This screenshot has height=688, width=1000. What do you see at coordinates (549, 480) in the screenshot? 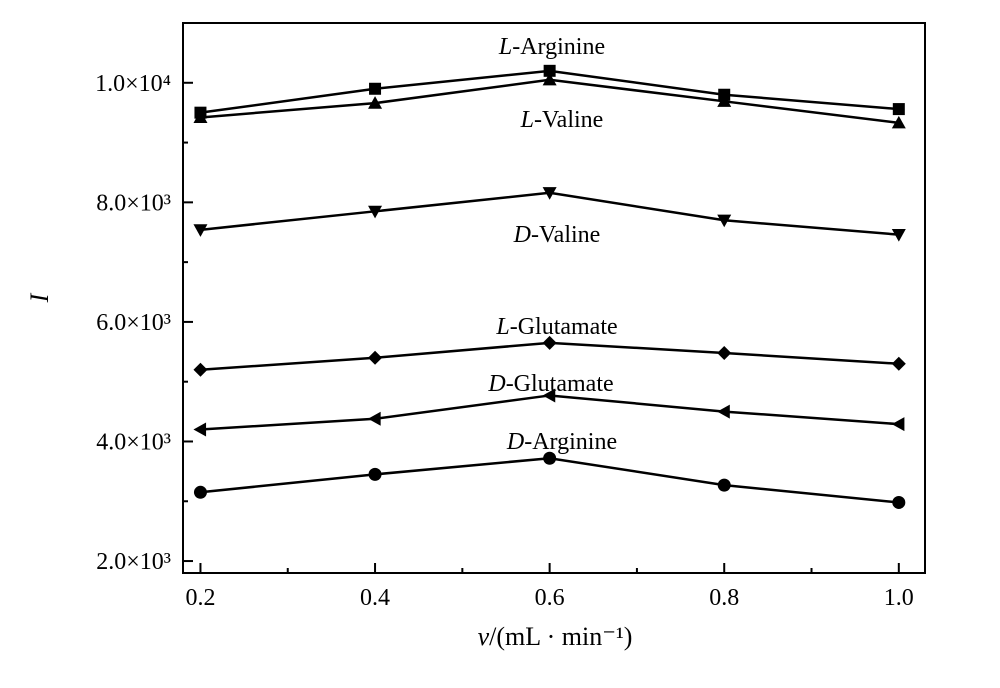
I see `series-line-d-arginine` at bounding box center [549, 480].